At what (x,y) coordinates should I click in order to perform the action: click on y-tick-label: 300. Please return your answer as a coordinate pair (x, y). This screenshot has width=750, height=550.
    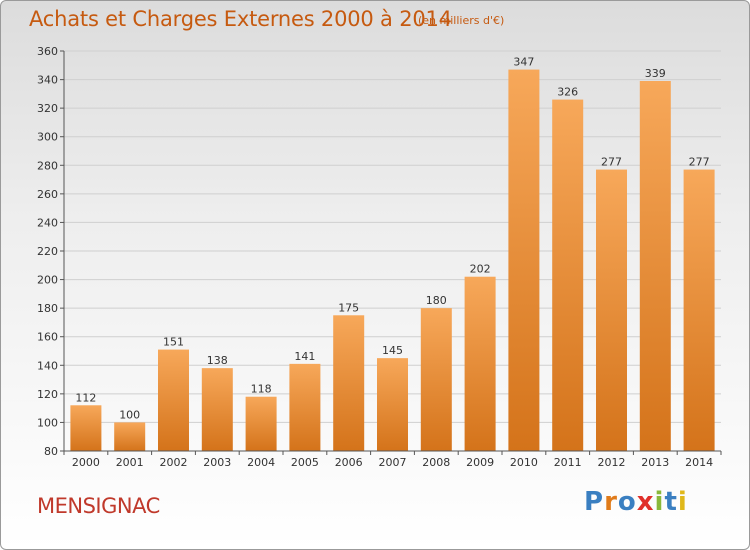
    Looking at the image, I should click on (47, 137).